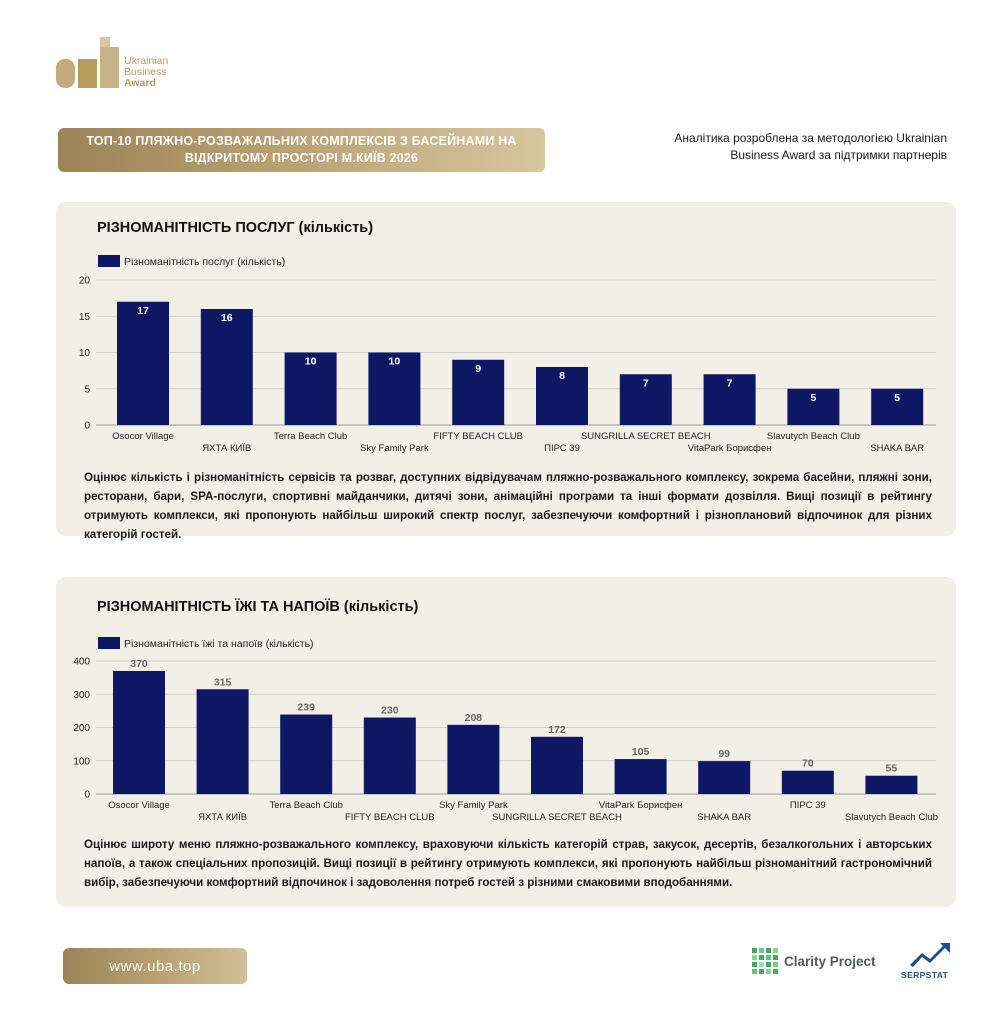 The image size is (1004, 1024). I want to click on page-title-line2: ВІДКРИТОМУ ПРОСТОРІ М.КИЇВ 2026, so click(301, 158).